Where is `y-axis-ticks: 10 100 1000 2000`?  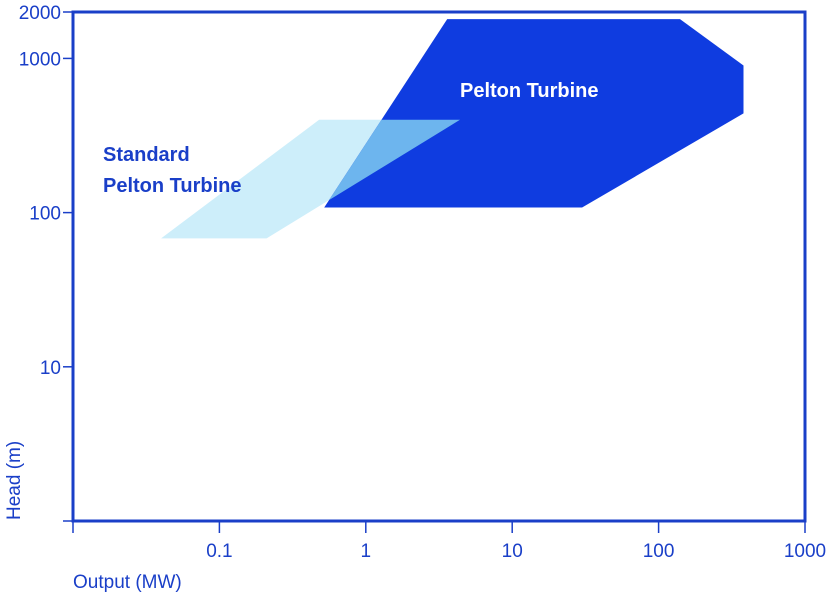
y-axis-ticks: 10 100 1000 2000 is located at coordinates (46, 262).